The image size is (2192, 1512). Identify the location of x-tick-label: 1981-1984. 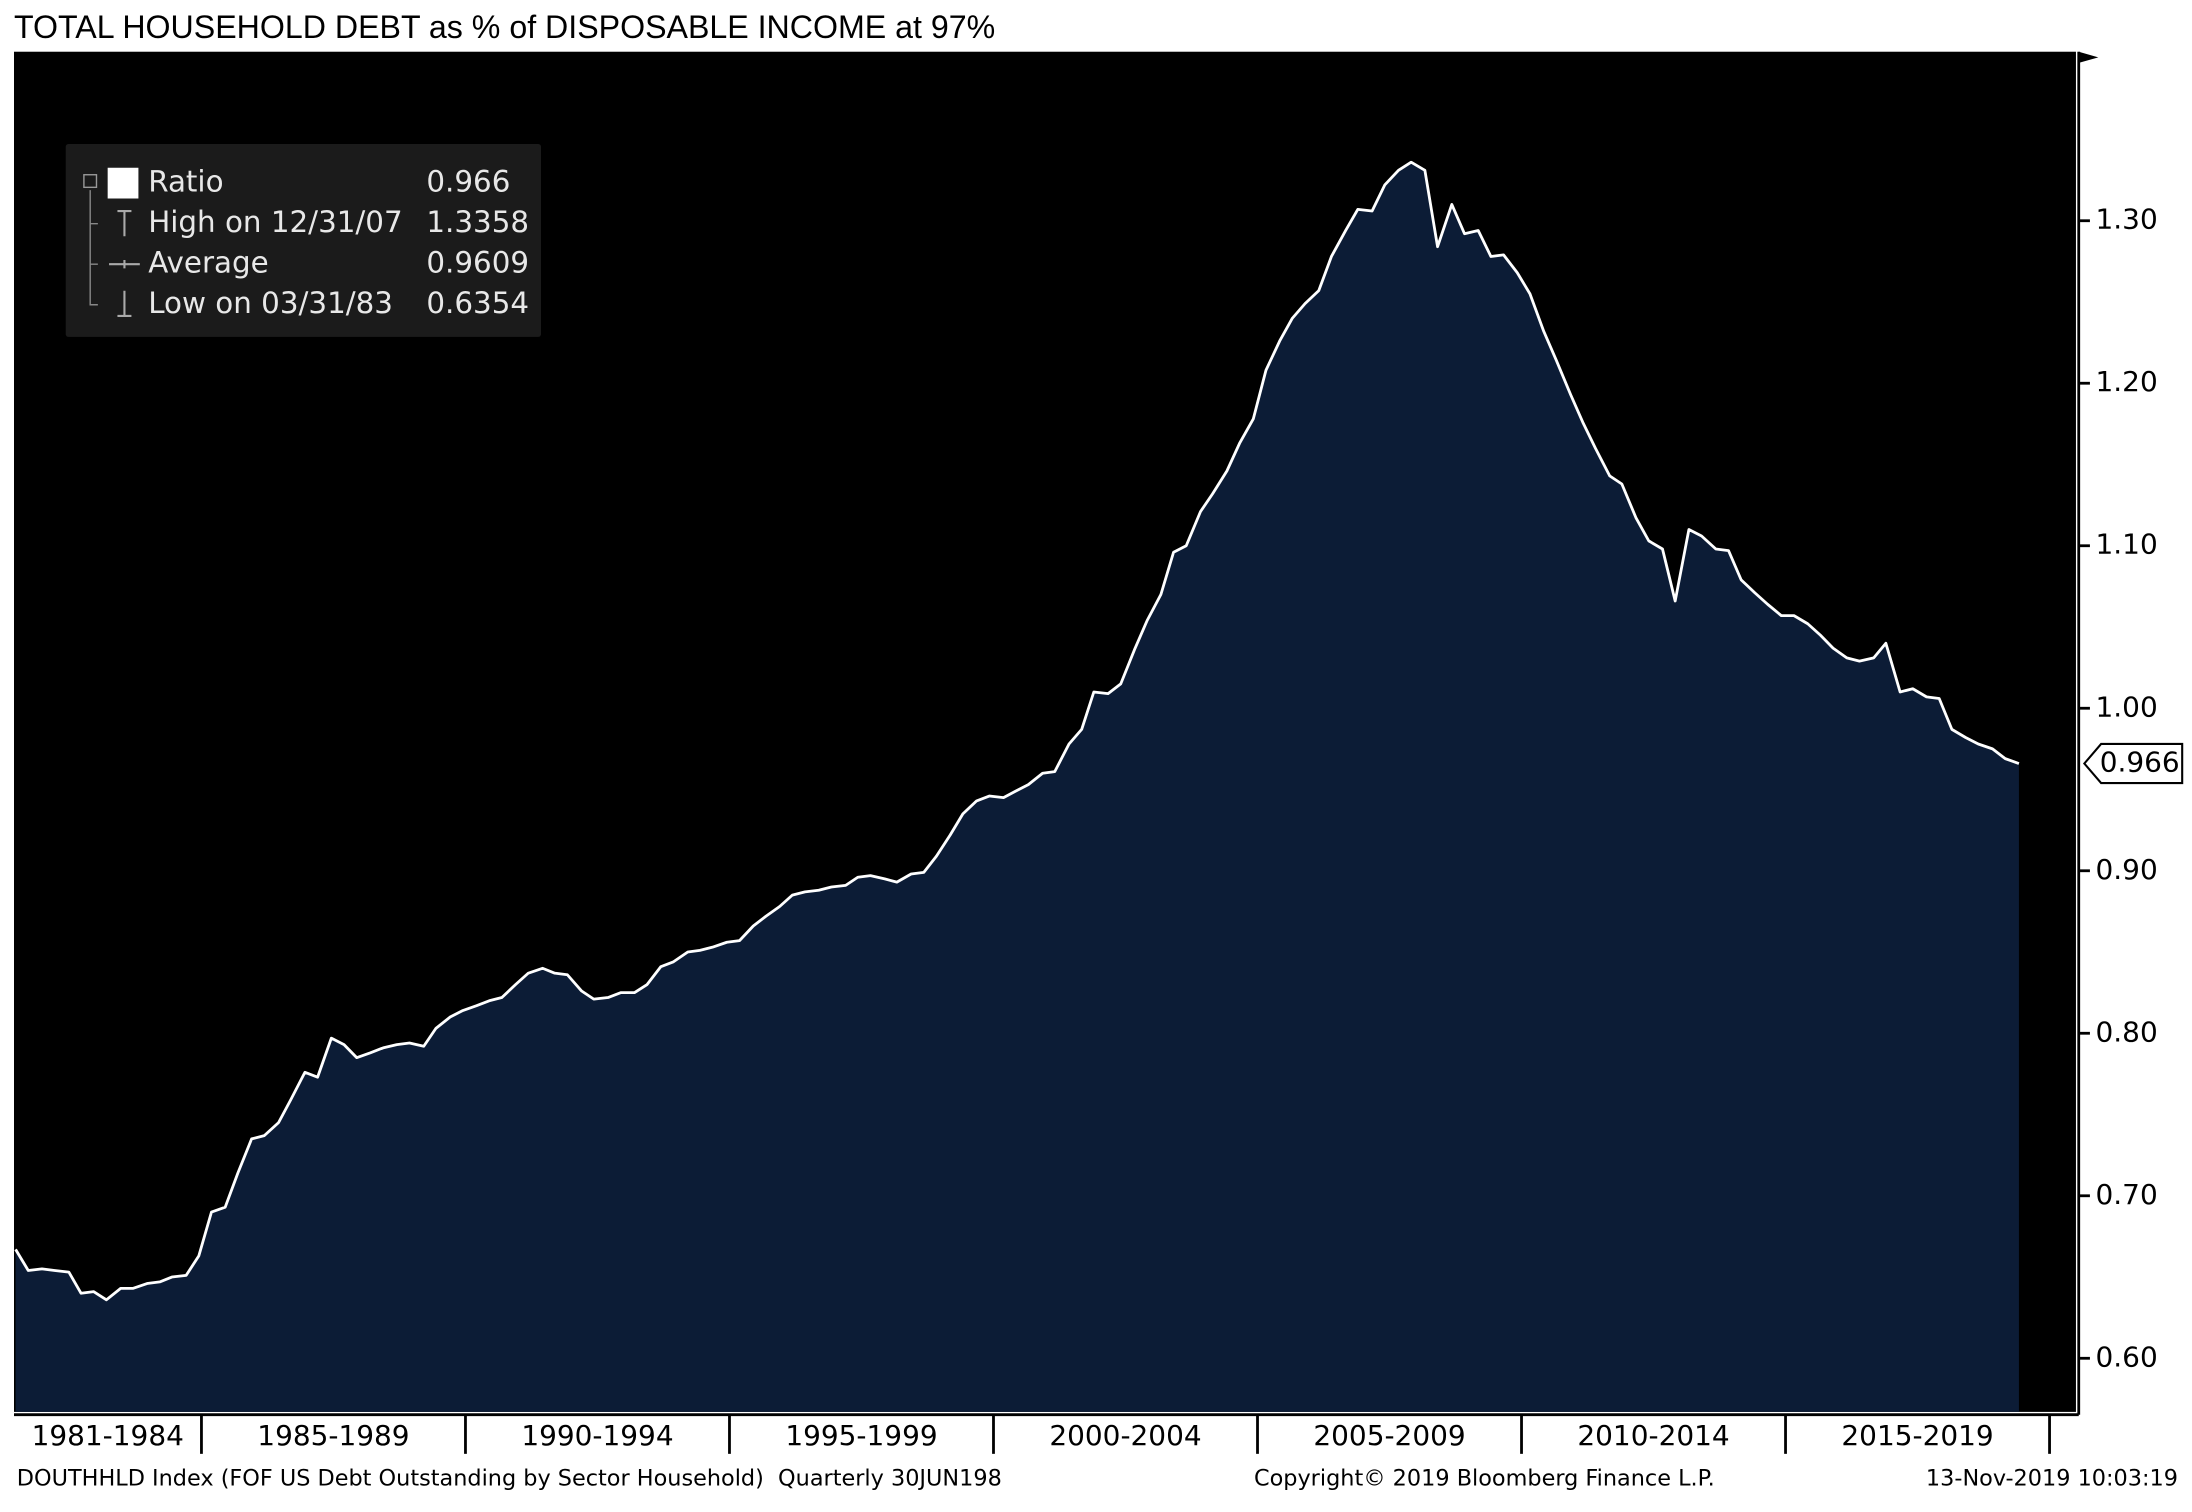
(108, 1435).